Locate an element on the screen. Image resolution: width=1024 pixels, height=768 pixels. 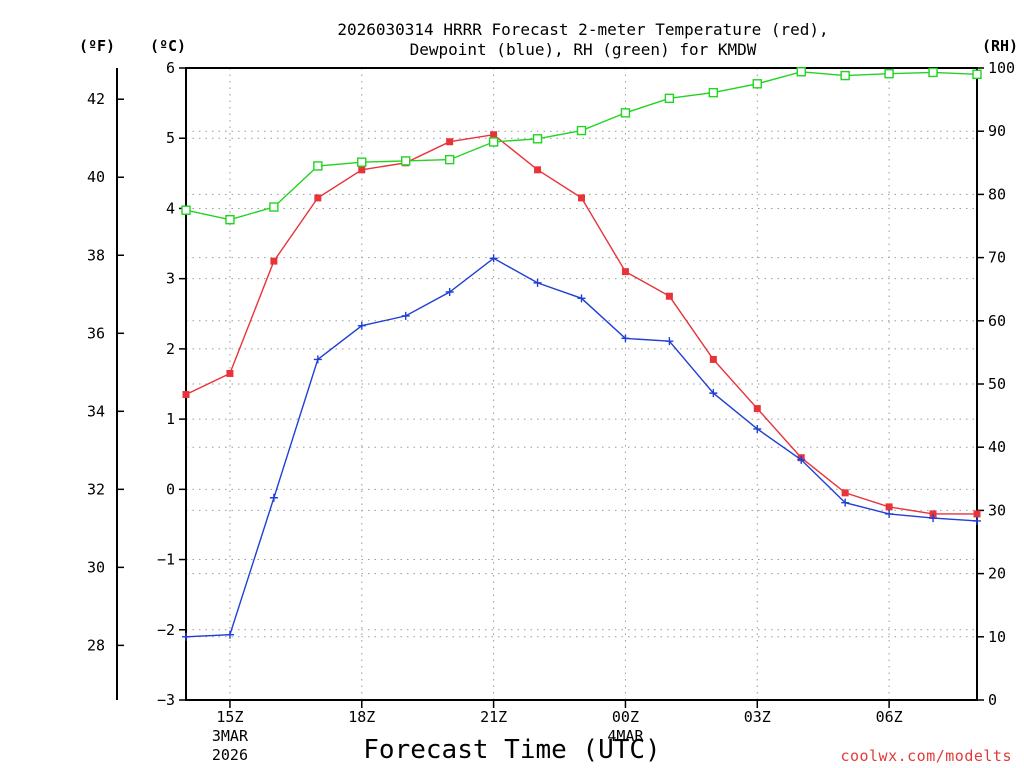
rh-tick-label: 90 is located at coordinates (997, 131).